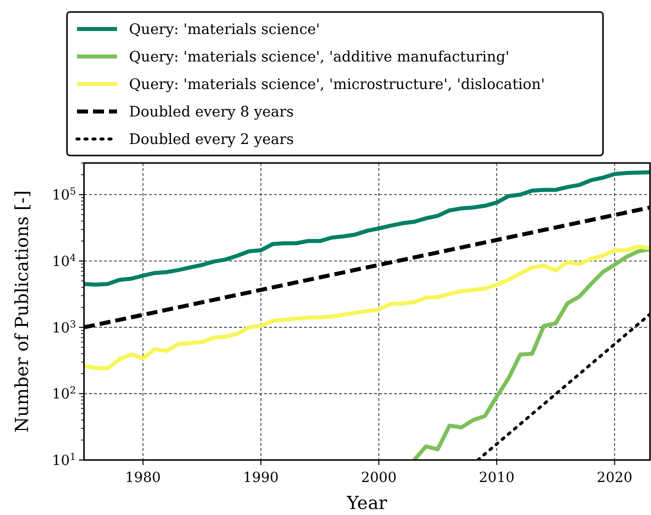 The height and width of the screenshot is (515, 651). I want to click on y-tick-label: 10$^{5}$, so click(64, 195).